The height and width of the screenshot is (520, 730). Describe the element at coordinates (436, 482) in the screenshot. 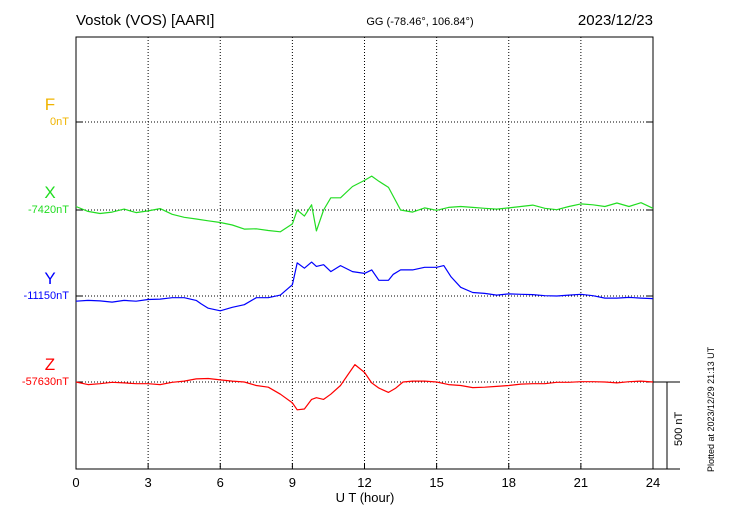

I see `x-tick-label: 15` at that location.